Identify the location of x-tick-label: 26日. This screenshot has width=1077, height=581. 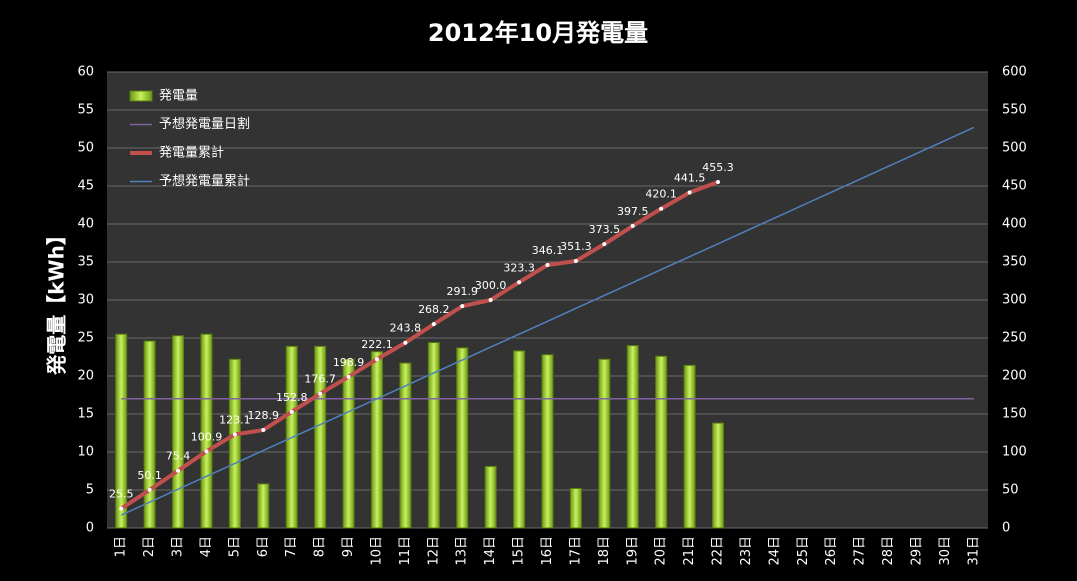
(831, 551).